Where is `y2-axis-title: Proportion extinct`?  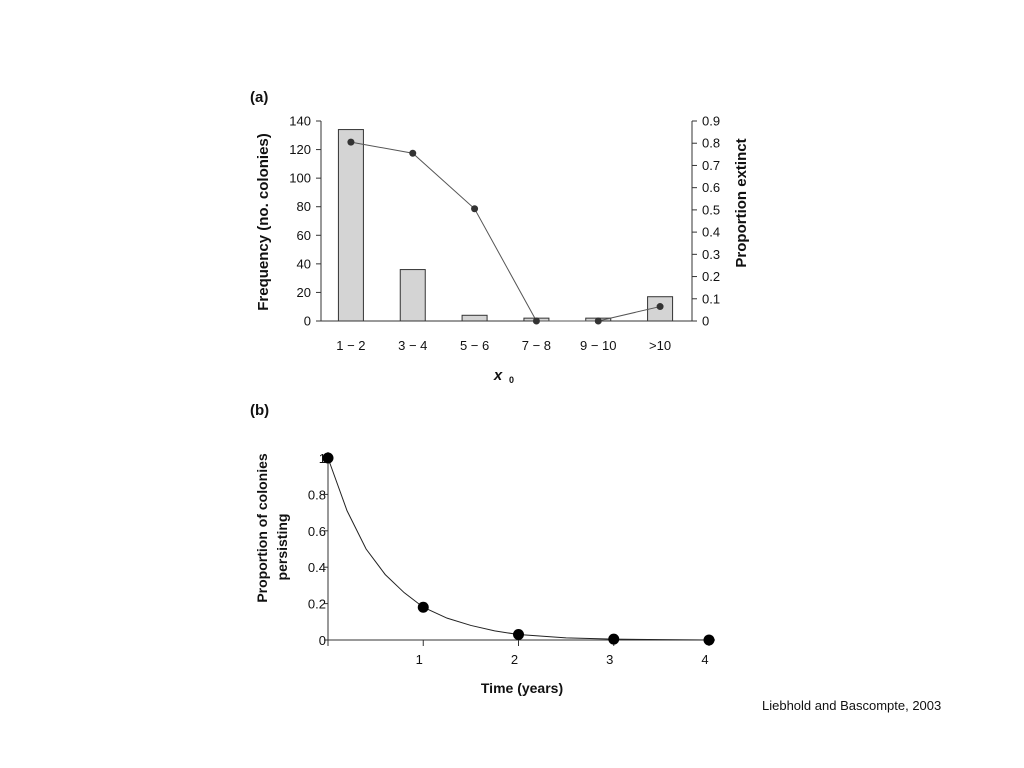
y2-axis-title: Proportion extinct is located at coordinates (741, 202).